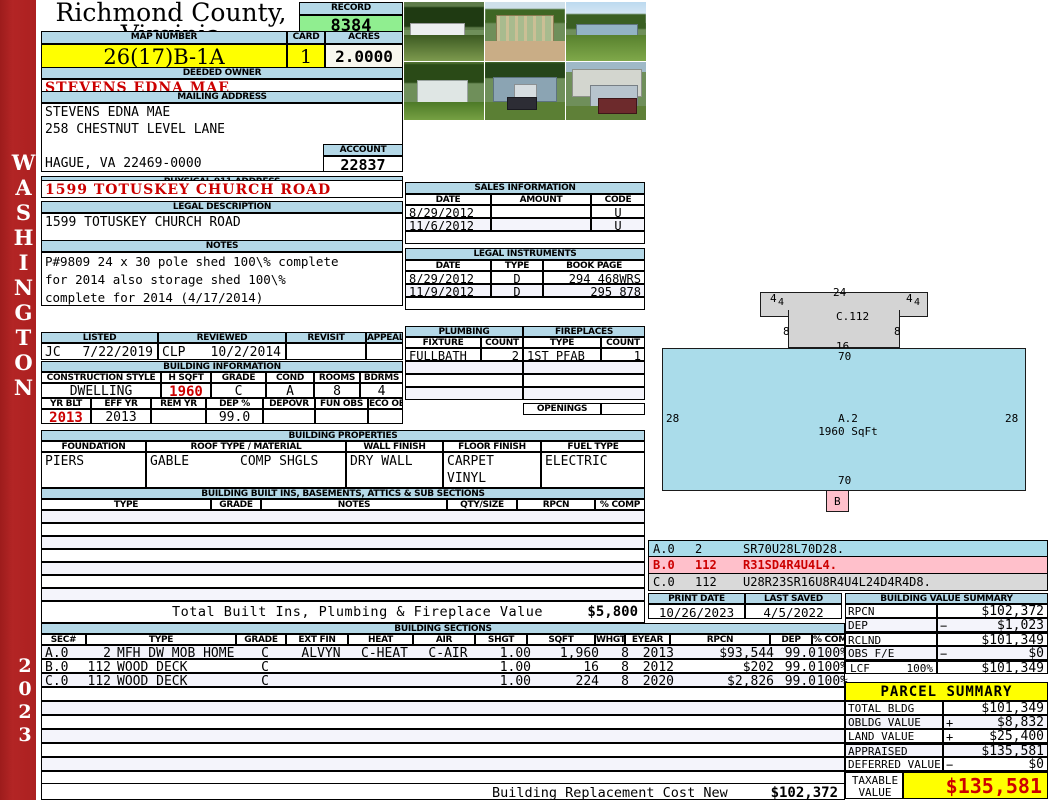 Image resolution: width=1050 pixels, height=801 pixels. Describe the element at coordinates (525, 188) in the screenshot. I see `sales-information-header: SALES INFORMATION` at that location.